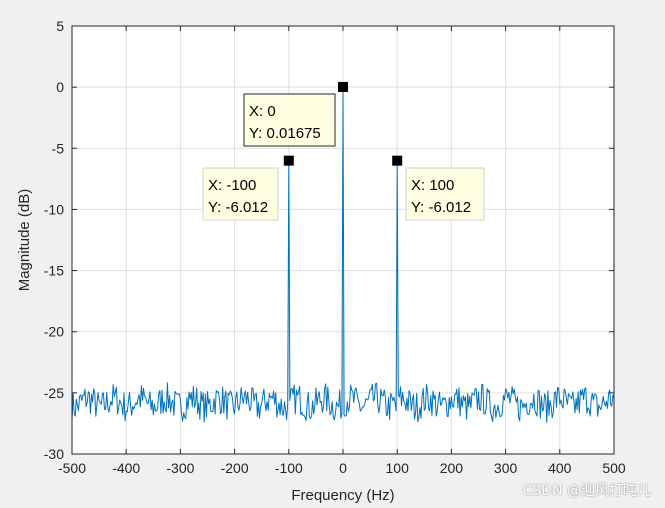 The width and height of the screenshot is (665, 508). What do you see at coordinates (342, 495) in the screenshot?
I see `x-axis-label: Frequency (Hz)` at bounding box center [342, 495].